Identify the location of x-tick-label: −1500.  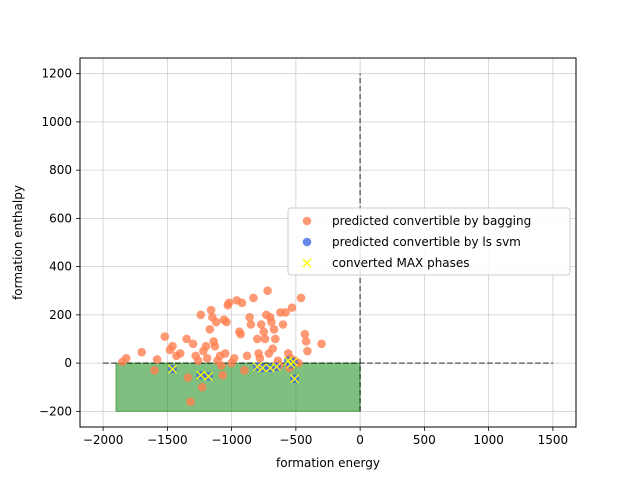
(167, 440).